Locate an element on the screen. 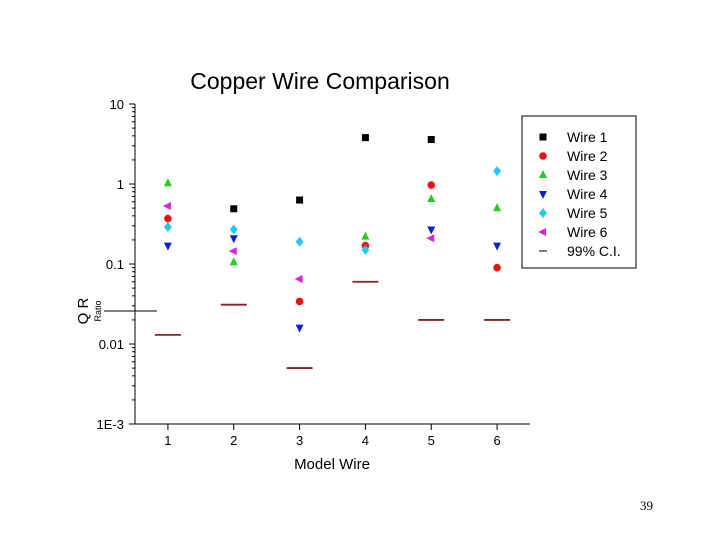 The image size is (720, 540). y-tick-label: 0.01 is located at coordinates (111, 344).